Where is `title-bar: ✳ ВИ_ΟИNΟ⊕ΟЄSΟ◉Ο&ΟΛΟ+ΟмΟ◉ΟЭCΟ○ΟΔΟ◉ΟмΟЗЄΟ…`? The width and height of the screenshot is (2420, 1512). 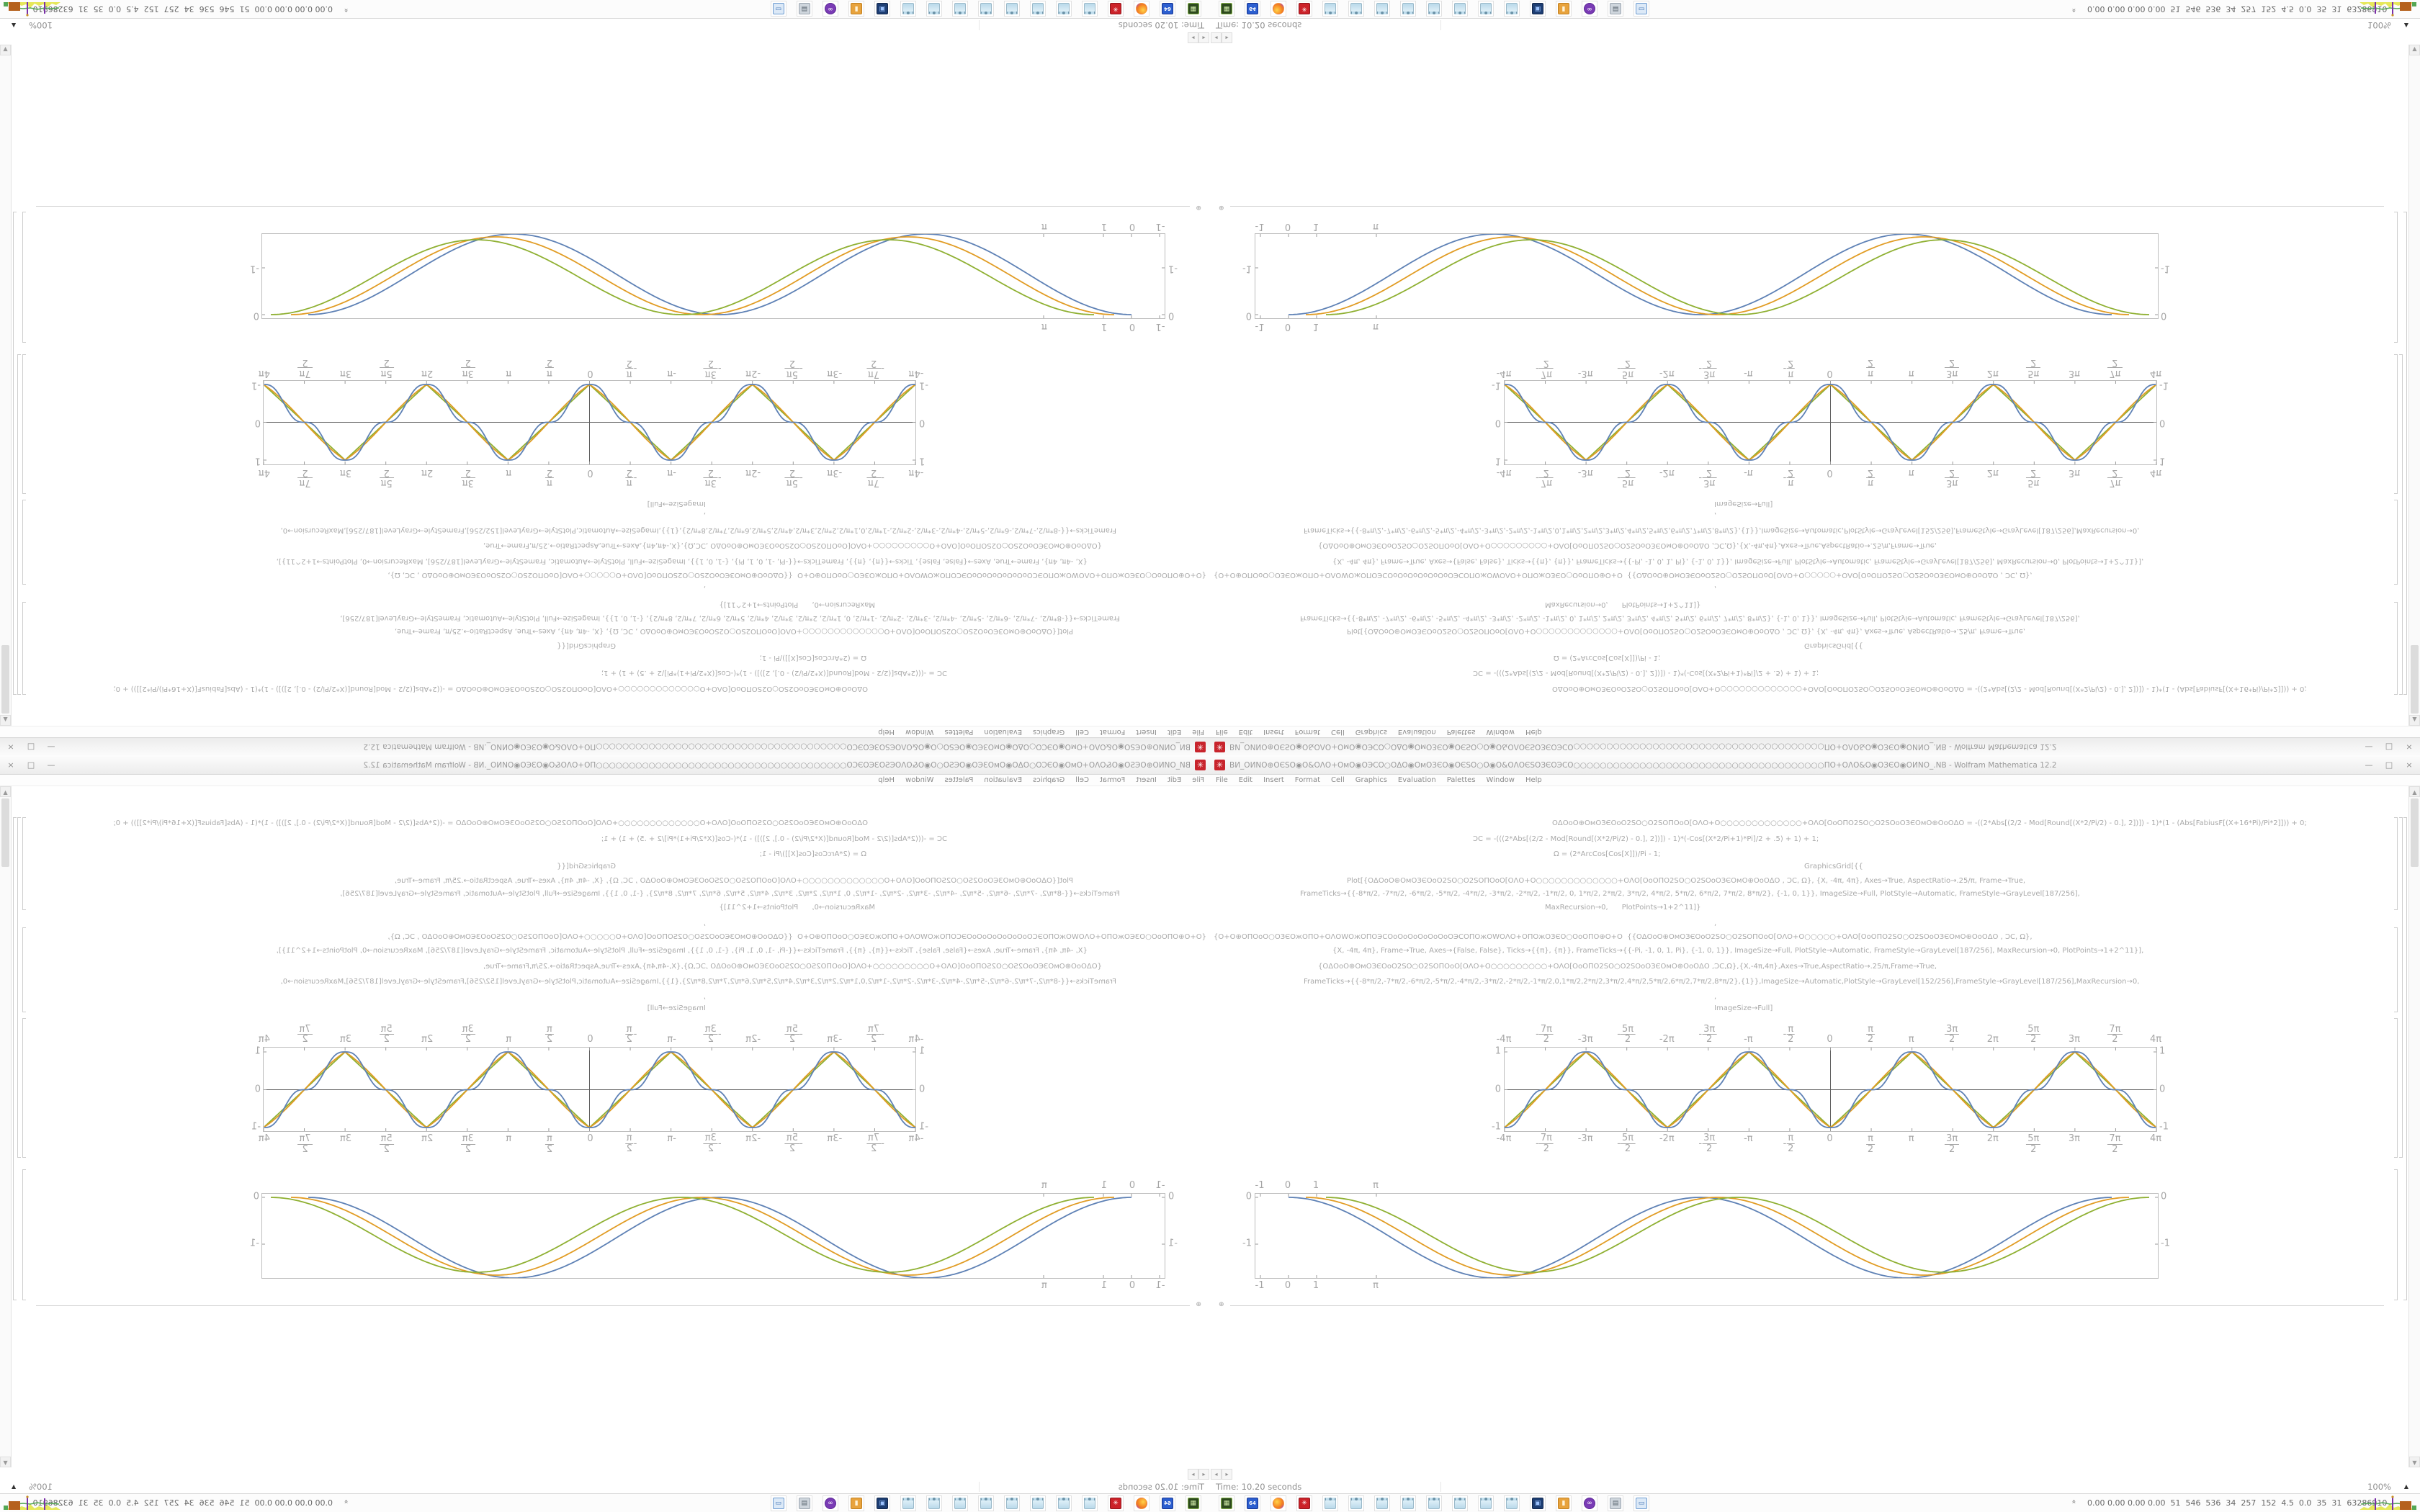
title-bar: ✳ ВИ_ΟИNΟ⊕ΟЄSΟ◉Ο&ΟΛΟ+ΟмΟ◉ΟЭCΟ○ΟΔΟ◉ΟмΟЗЄΟ… is located at coordinates (1815, 765).